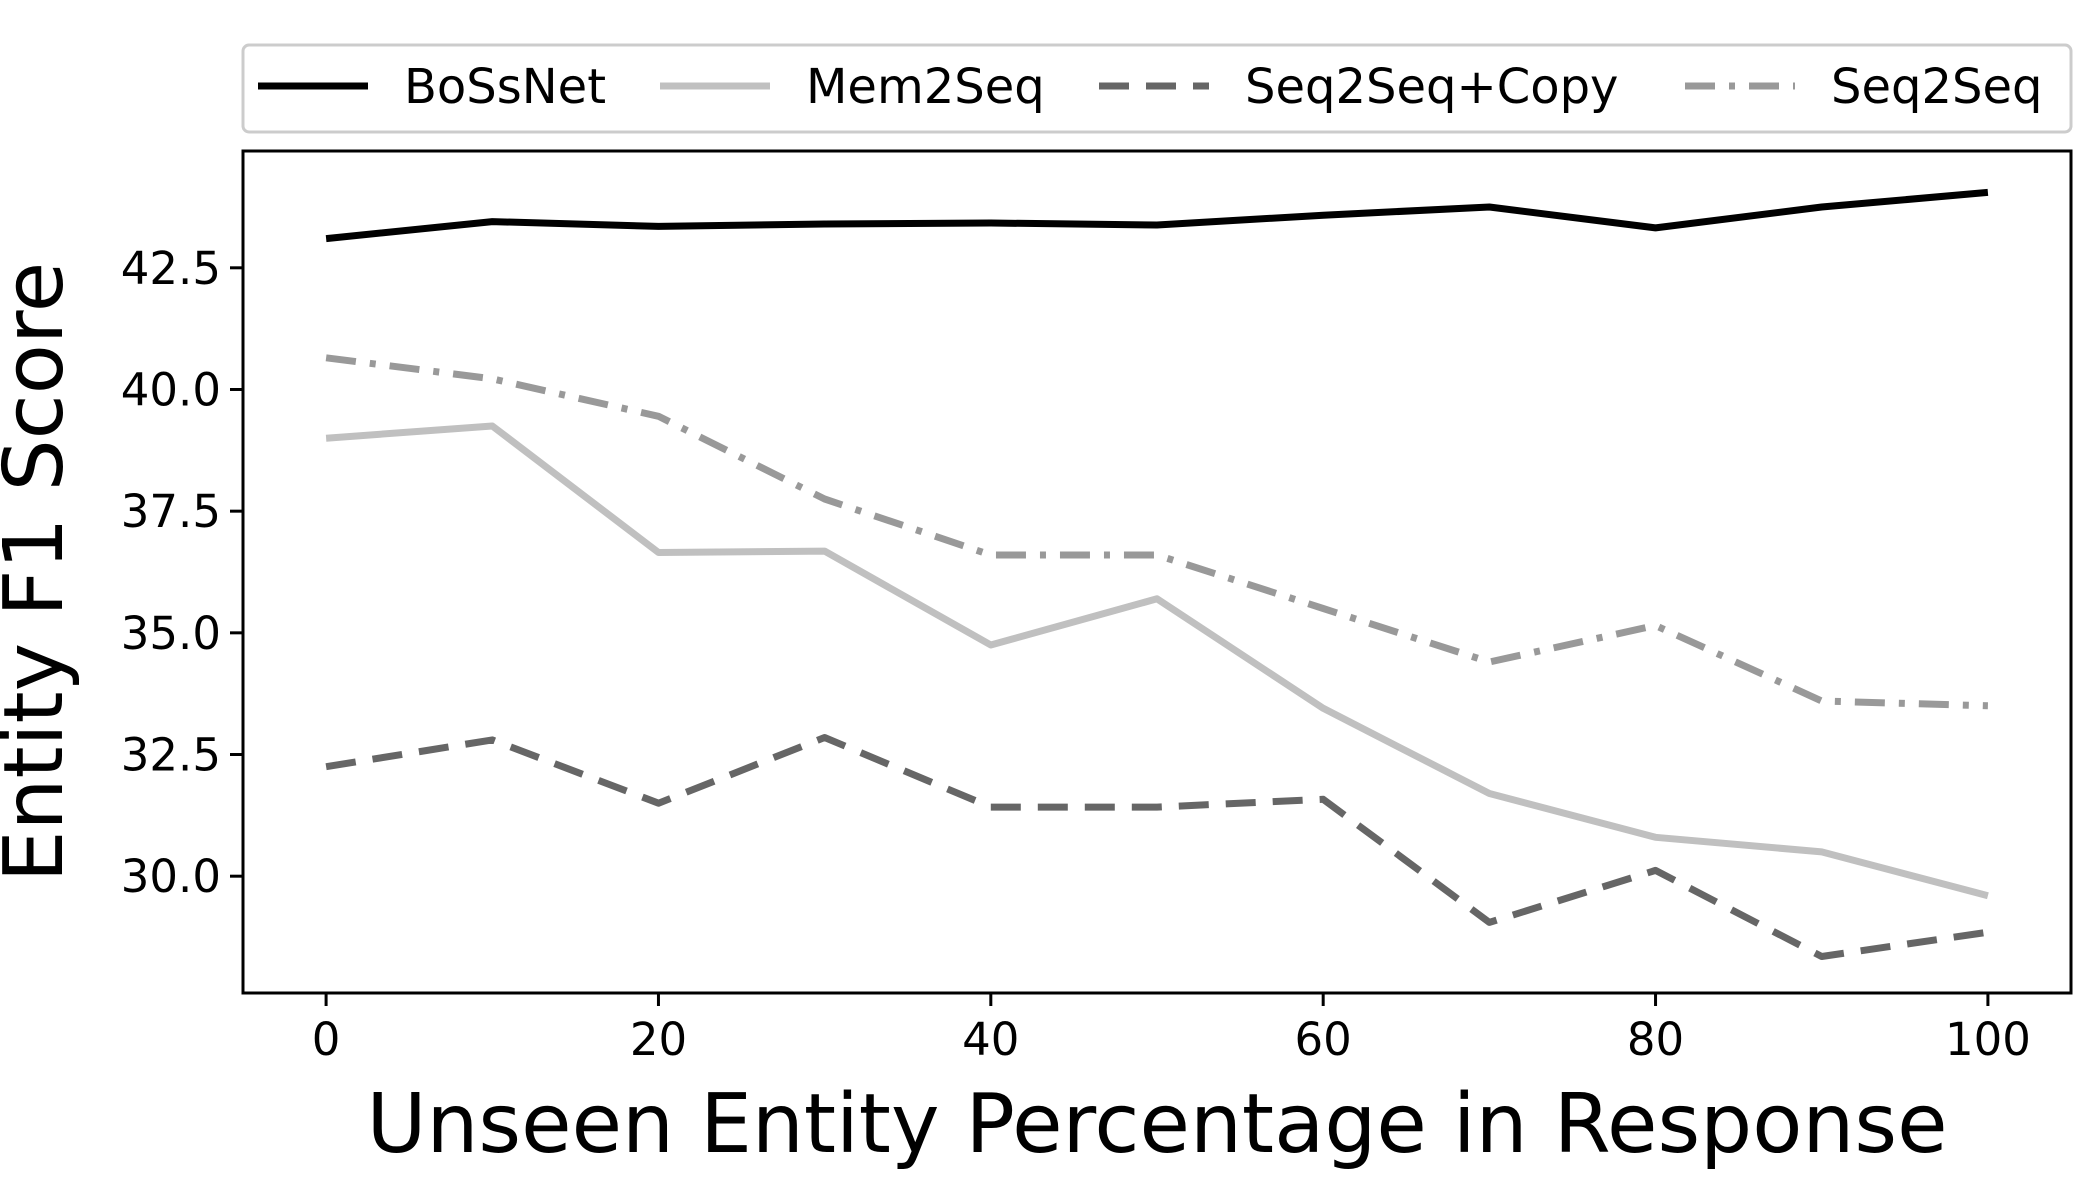 The image size is (2100, 1200). I want to click on y-tick-label: 42.5, so click(171, 268).